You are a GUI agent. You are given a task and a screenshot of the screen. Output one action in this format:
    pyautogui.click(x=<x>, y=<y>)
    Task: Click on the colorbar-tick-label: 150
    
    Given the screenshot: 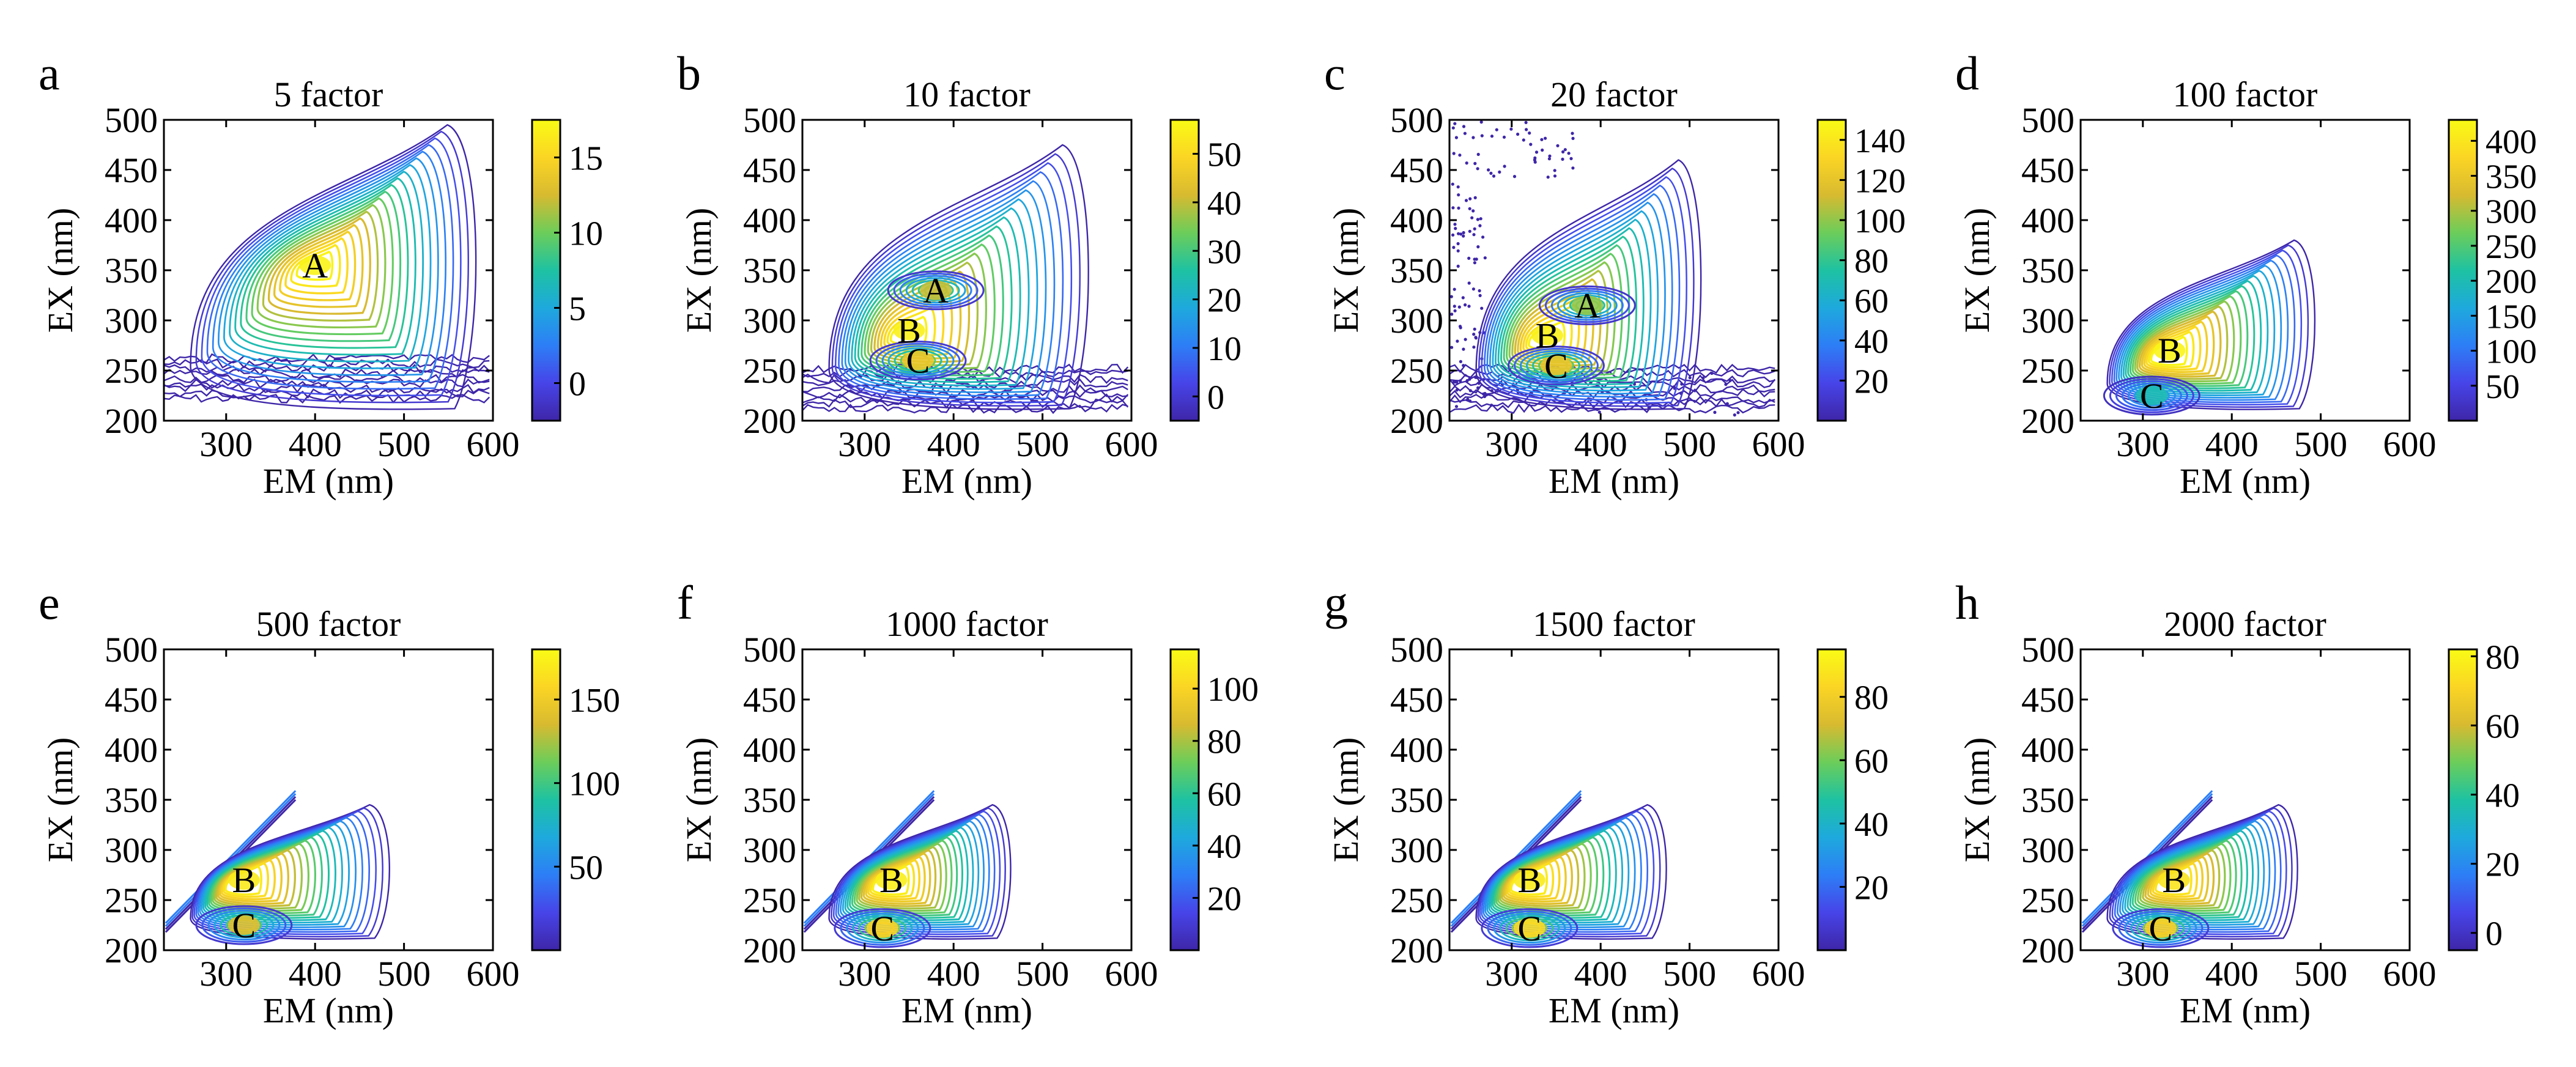 What is the action you would take?
    pyautogui.click(x=594, y=701)
    